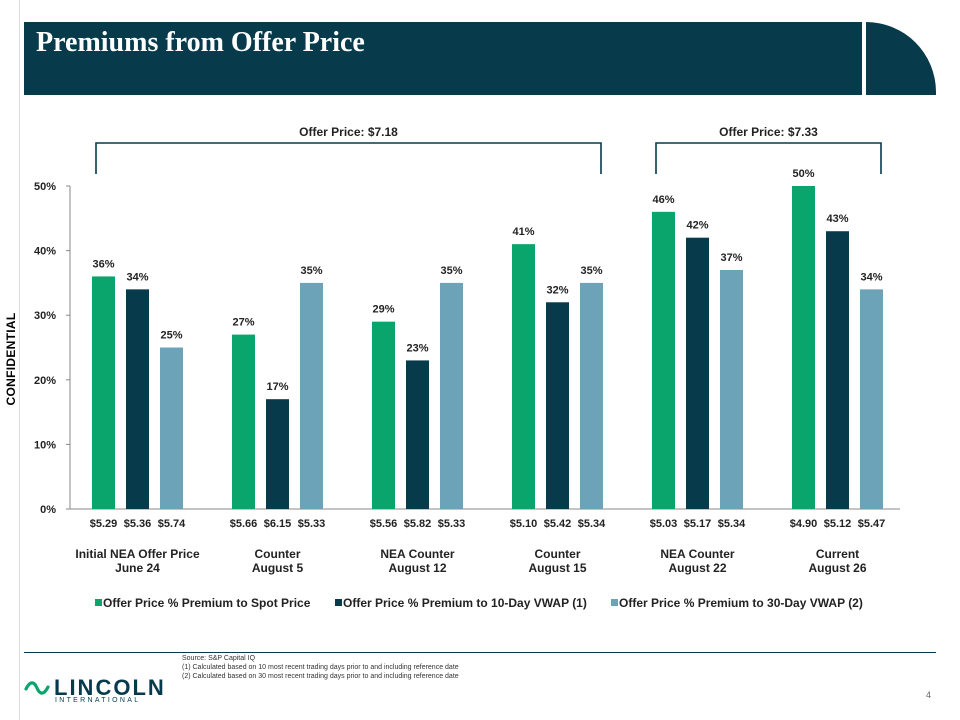 This screenshot has height=720, width=960. Describe the element at coordinates (837, 554) in the screenshot. I see `group-label-line1: Current` at that location.